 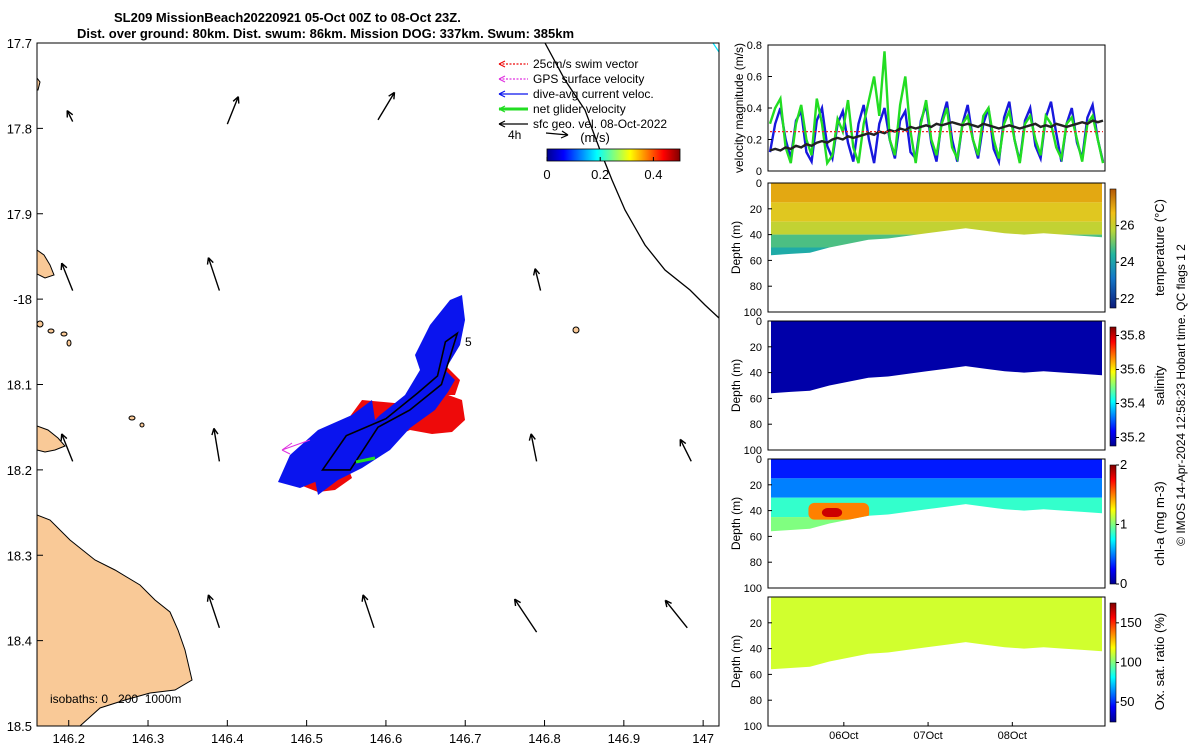 What do you see at coordinates (715, 48) in the screenshot?
I see `cyan-mark` at bounding box center [715, 48].